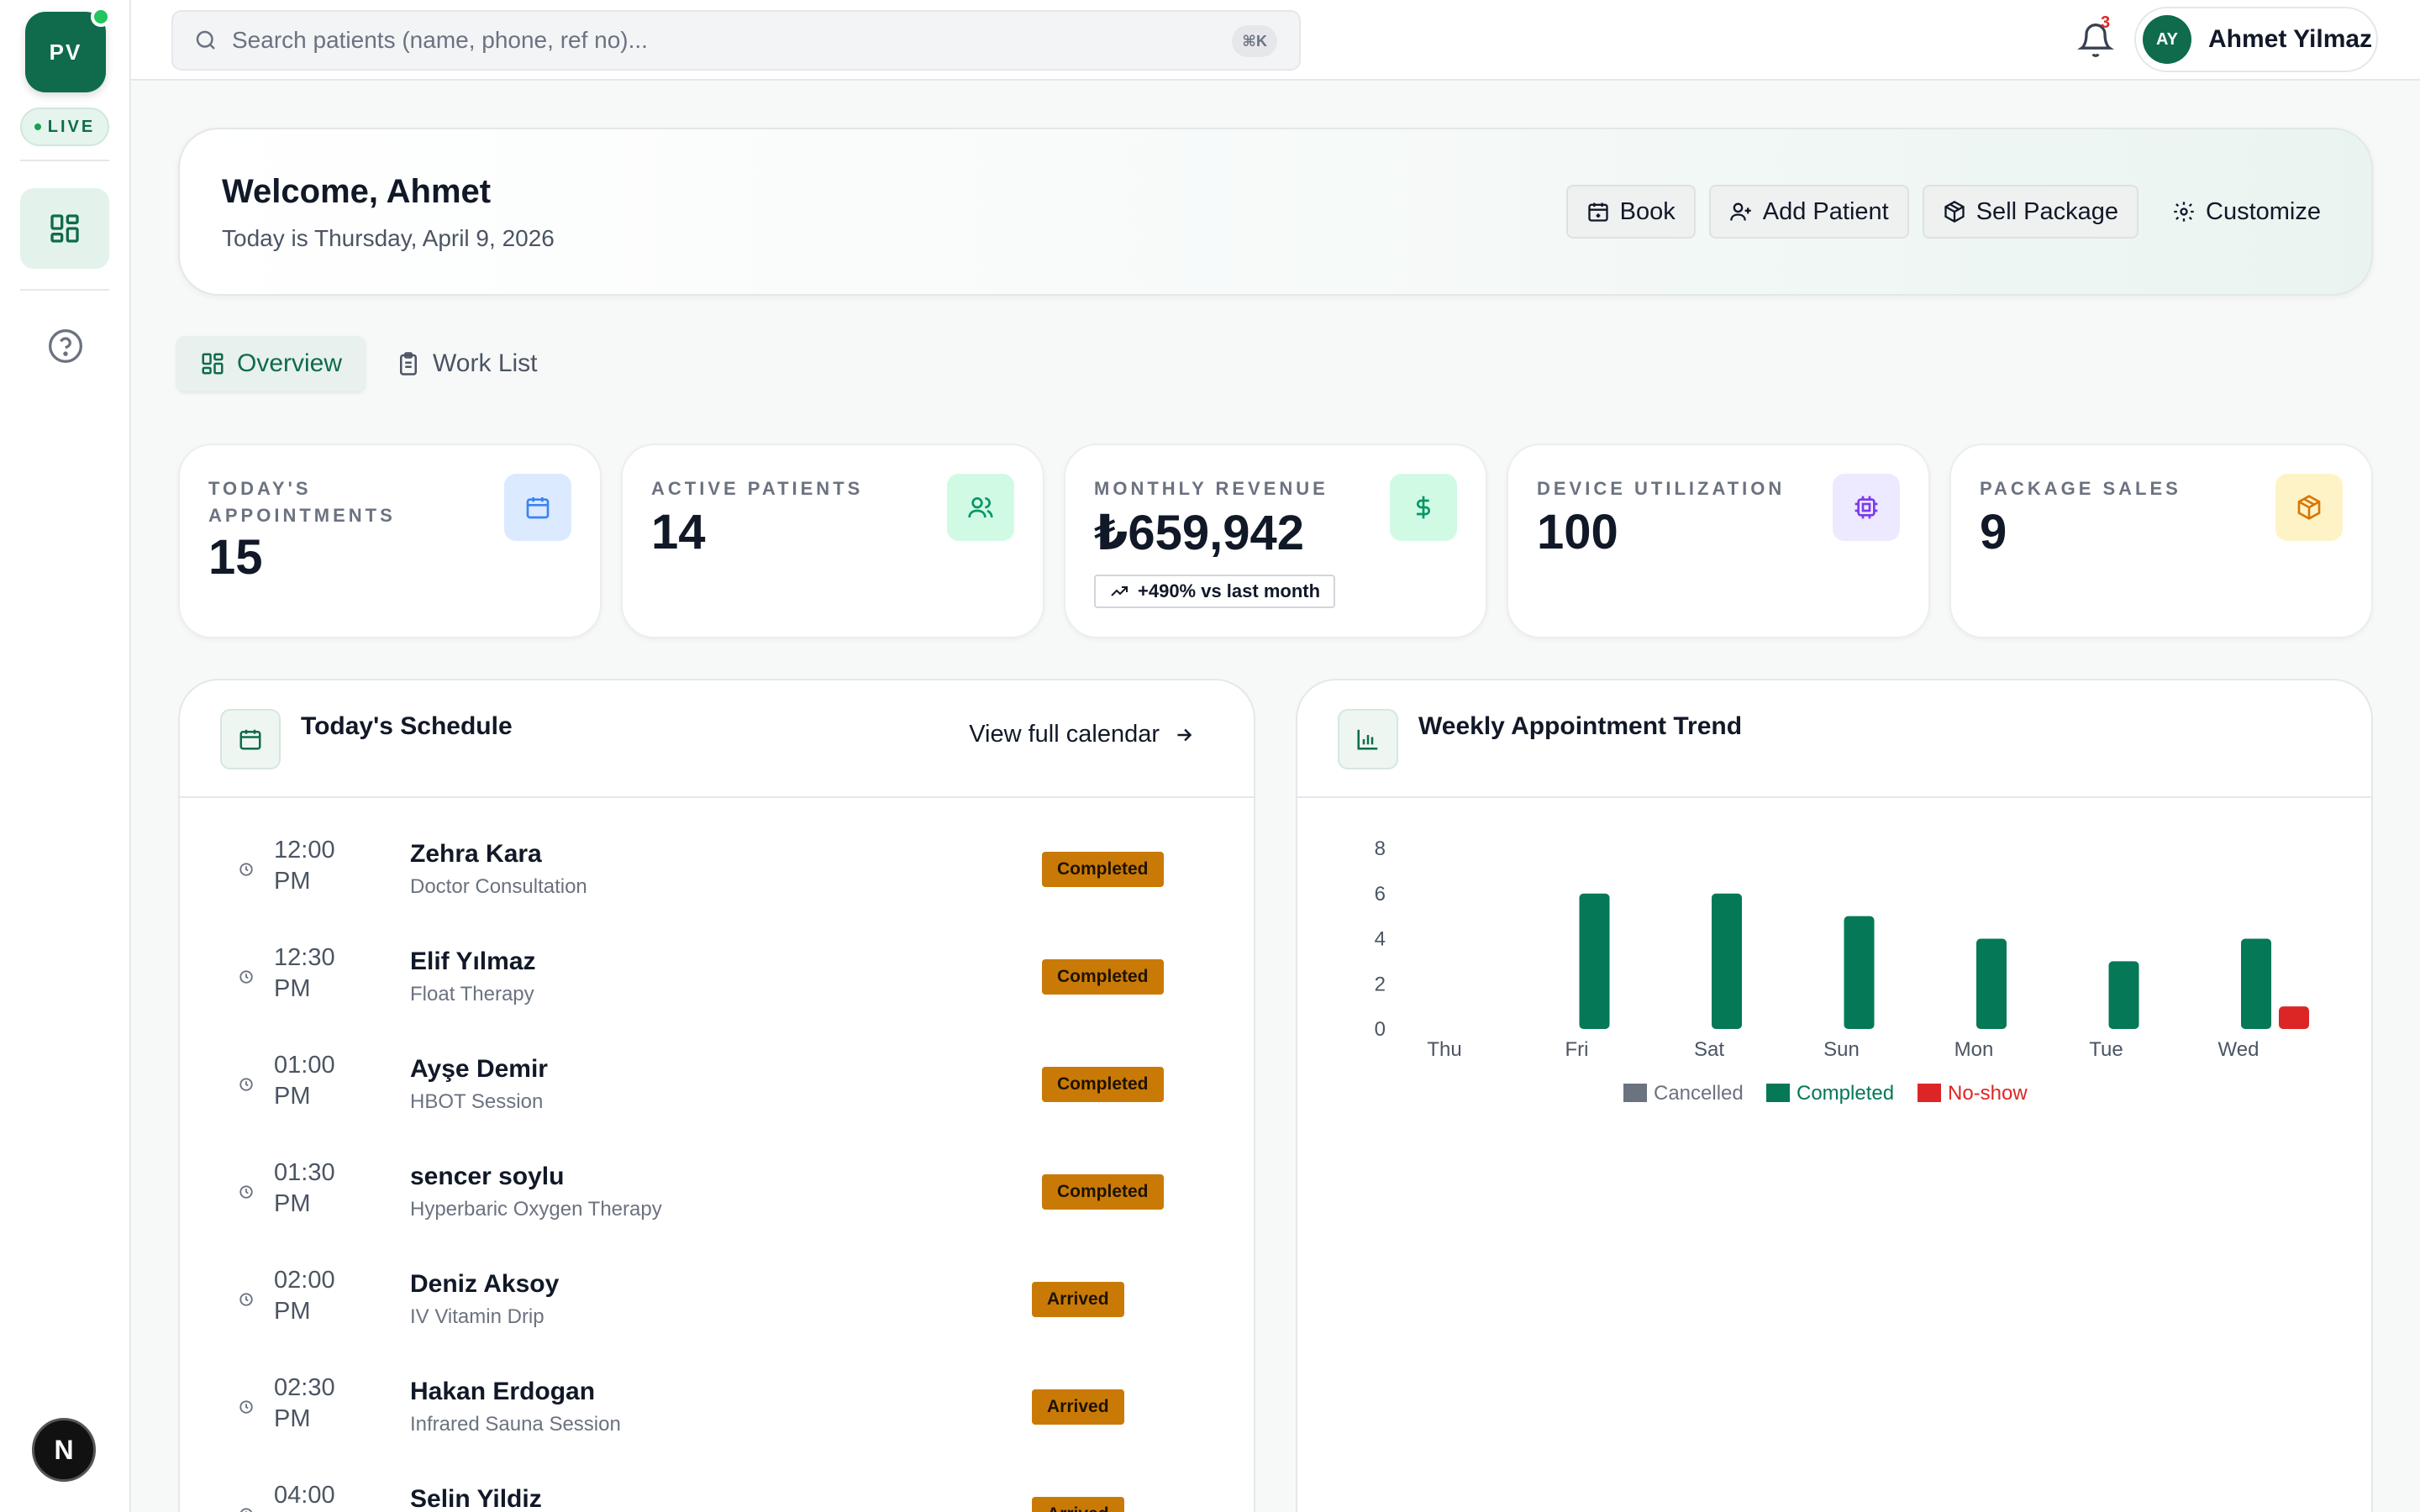 The image size is (2420, 1512). I want to click on list-item: 04:00 Selin Yildiz Arrived, so click(717, 1492).